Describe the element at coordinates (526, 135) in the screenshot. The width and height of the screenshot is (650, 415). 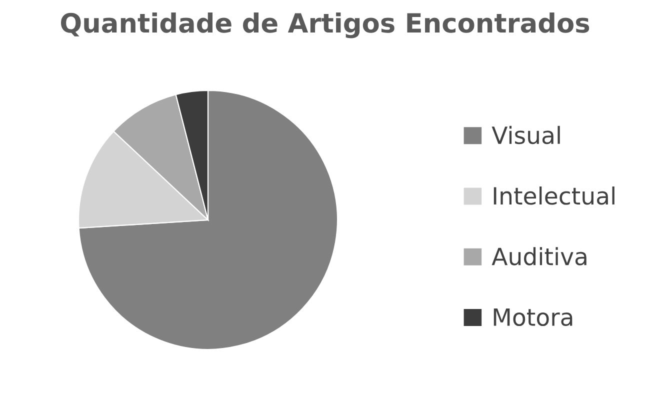
I see `legend-label: Visual` at that location.